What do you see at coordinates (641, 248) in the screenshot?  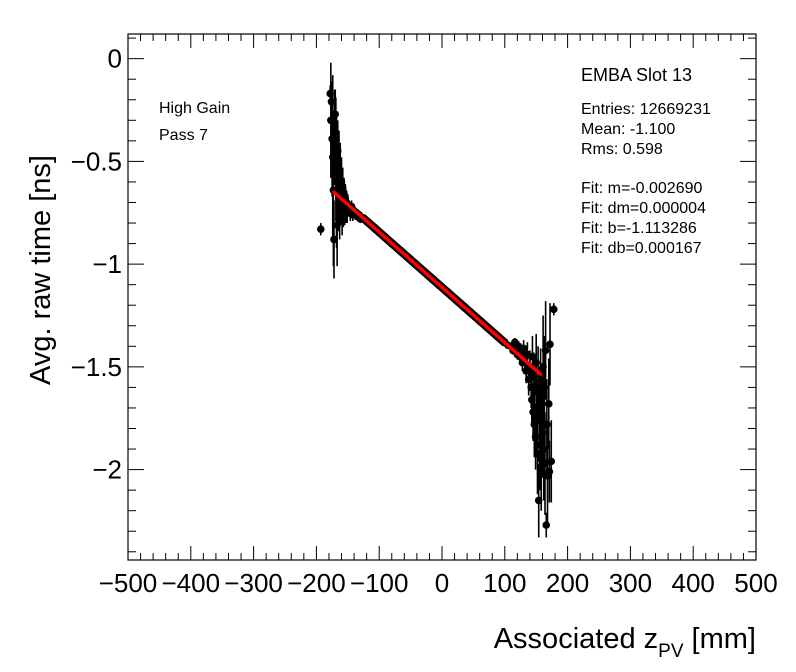 I see `stats-fit-db: Fit: db=0.000167` at bounding box center [641, 248].